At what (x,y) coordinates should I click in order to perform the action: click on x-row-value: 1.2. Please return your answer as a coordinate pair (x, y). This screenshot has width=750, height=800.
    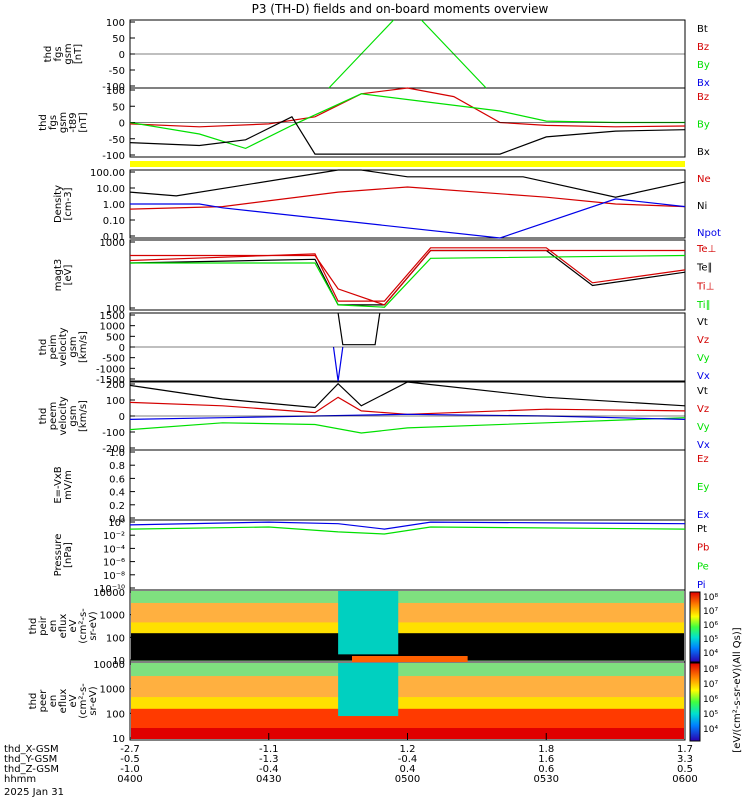
    Looking at the image, I should click on (408, 749).